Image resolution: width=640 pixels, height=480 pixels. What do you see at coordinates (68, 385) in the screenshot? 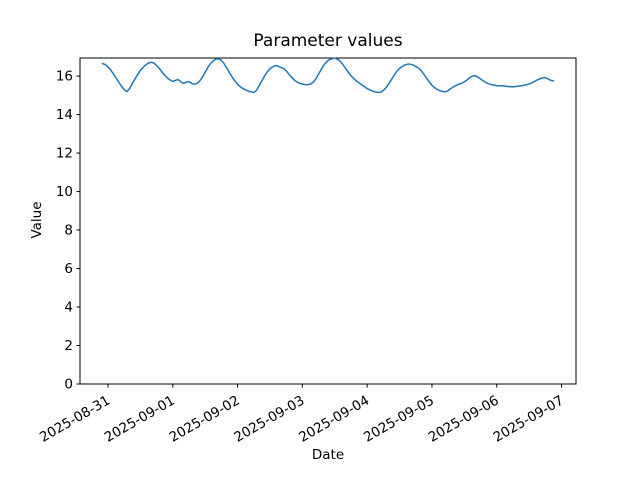
I see `y-tick-label: 0` at bounding box center [68, 385].